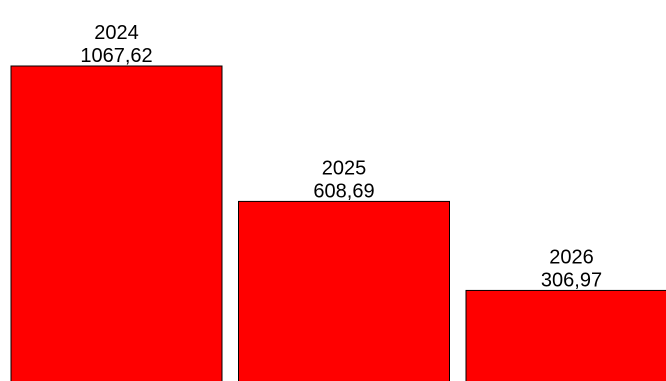 This screenshot has width=666, height=381. I want to click on category-label-2024: 2024, so click(116, 33).